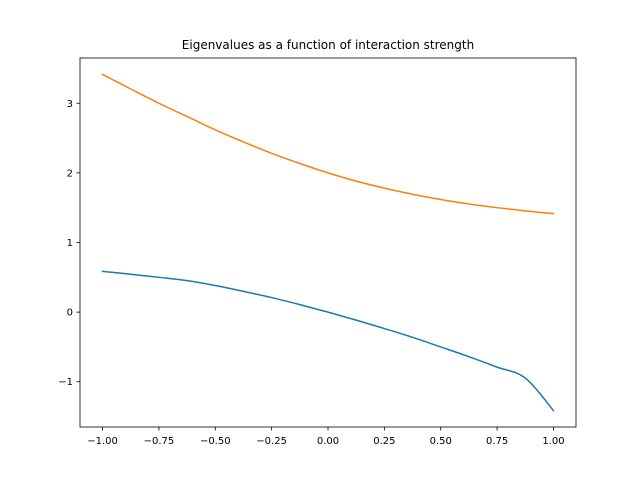 This screenshot has width=640, height=480. I want to click on y-tick-label: −1, so click(65, 382).